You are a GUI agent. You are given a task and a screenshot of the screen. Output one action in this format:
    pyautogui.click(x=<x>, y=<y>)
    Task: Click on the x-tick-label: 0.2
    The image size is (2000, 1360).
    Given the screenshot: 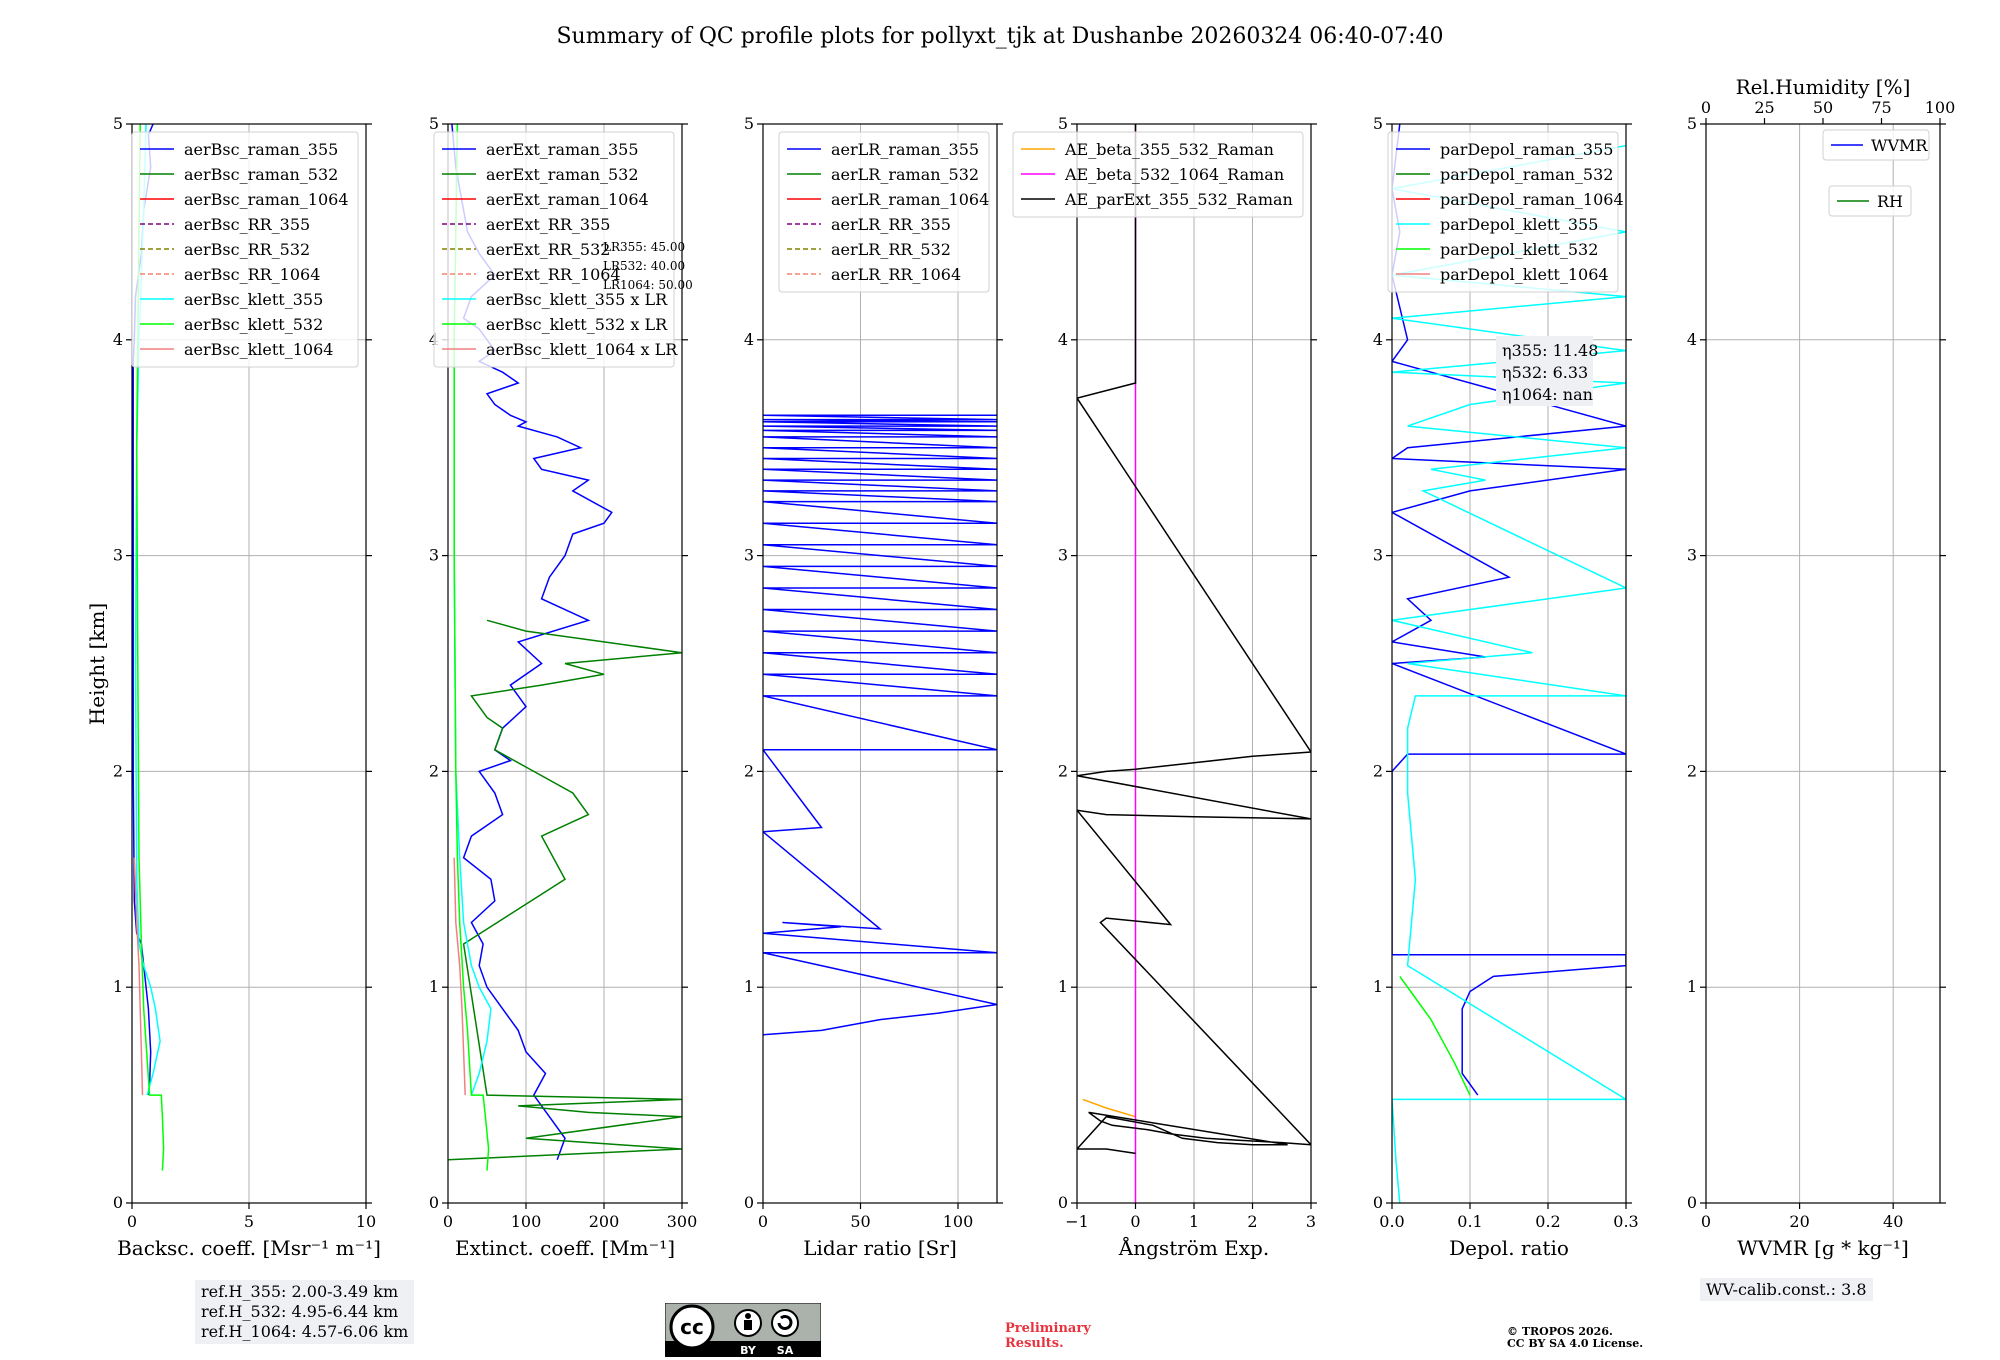 What is the action you would take?
    pyautogui.click(x=1547, y=1221)
    